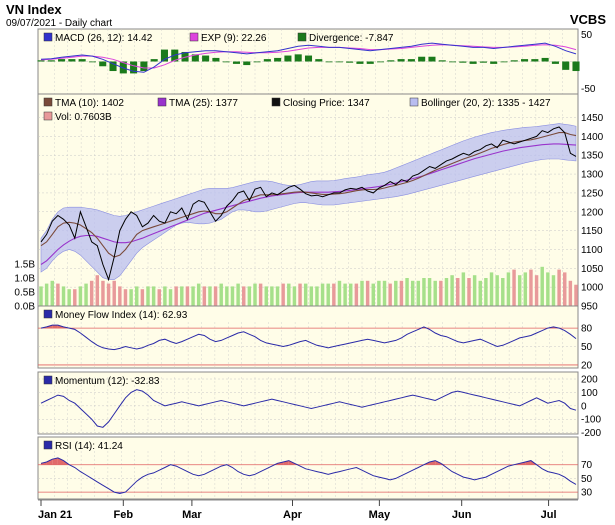 Image resolution: width=615 pixels, height=525 pixels. What do you see at coordinates (124, 515) in the screenshot?
I see `x-tick-label: Feb` at bounding box center [124, 515].